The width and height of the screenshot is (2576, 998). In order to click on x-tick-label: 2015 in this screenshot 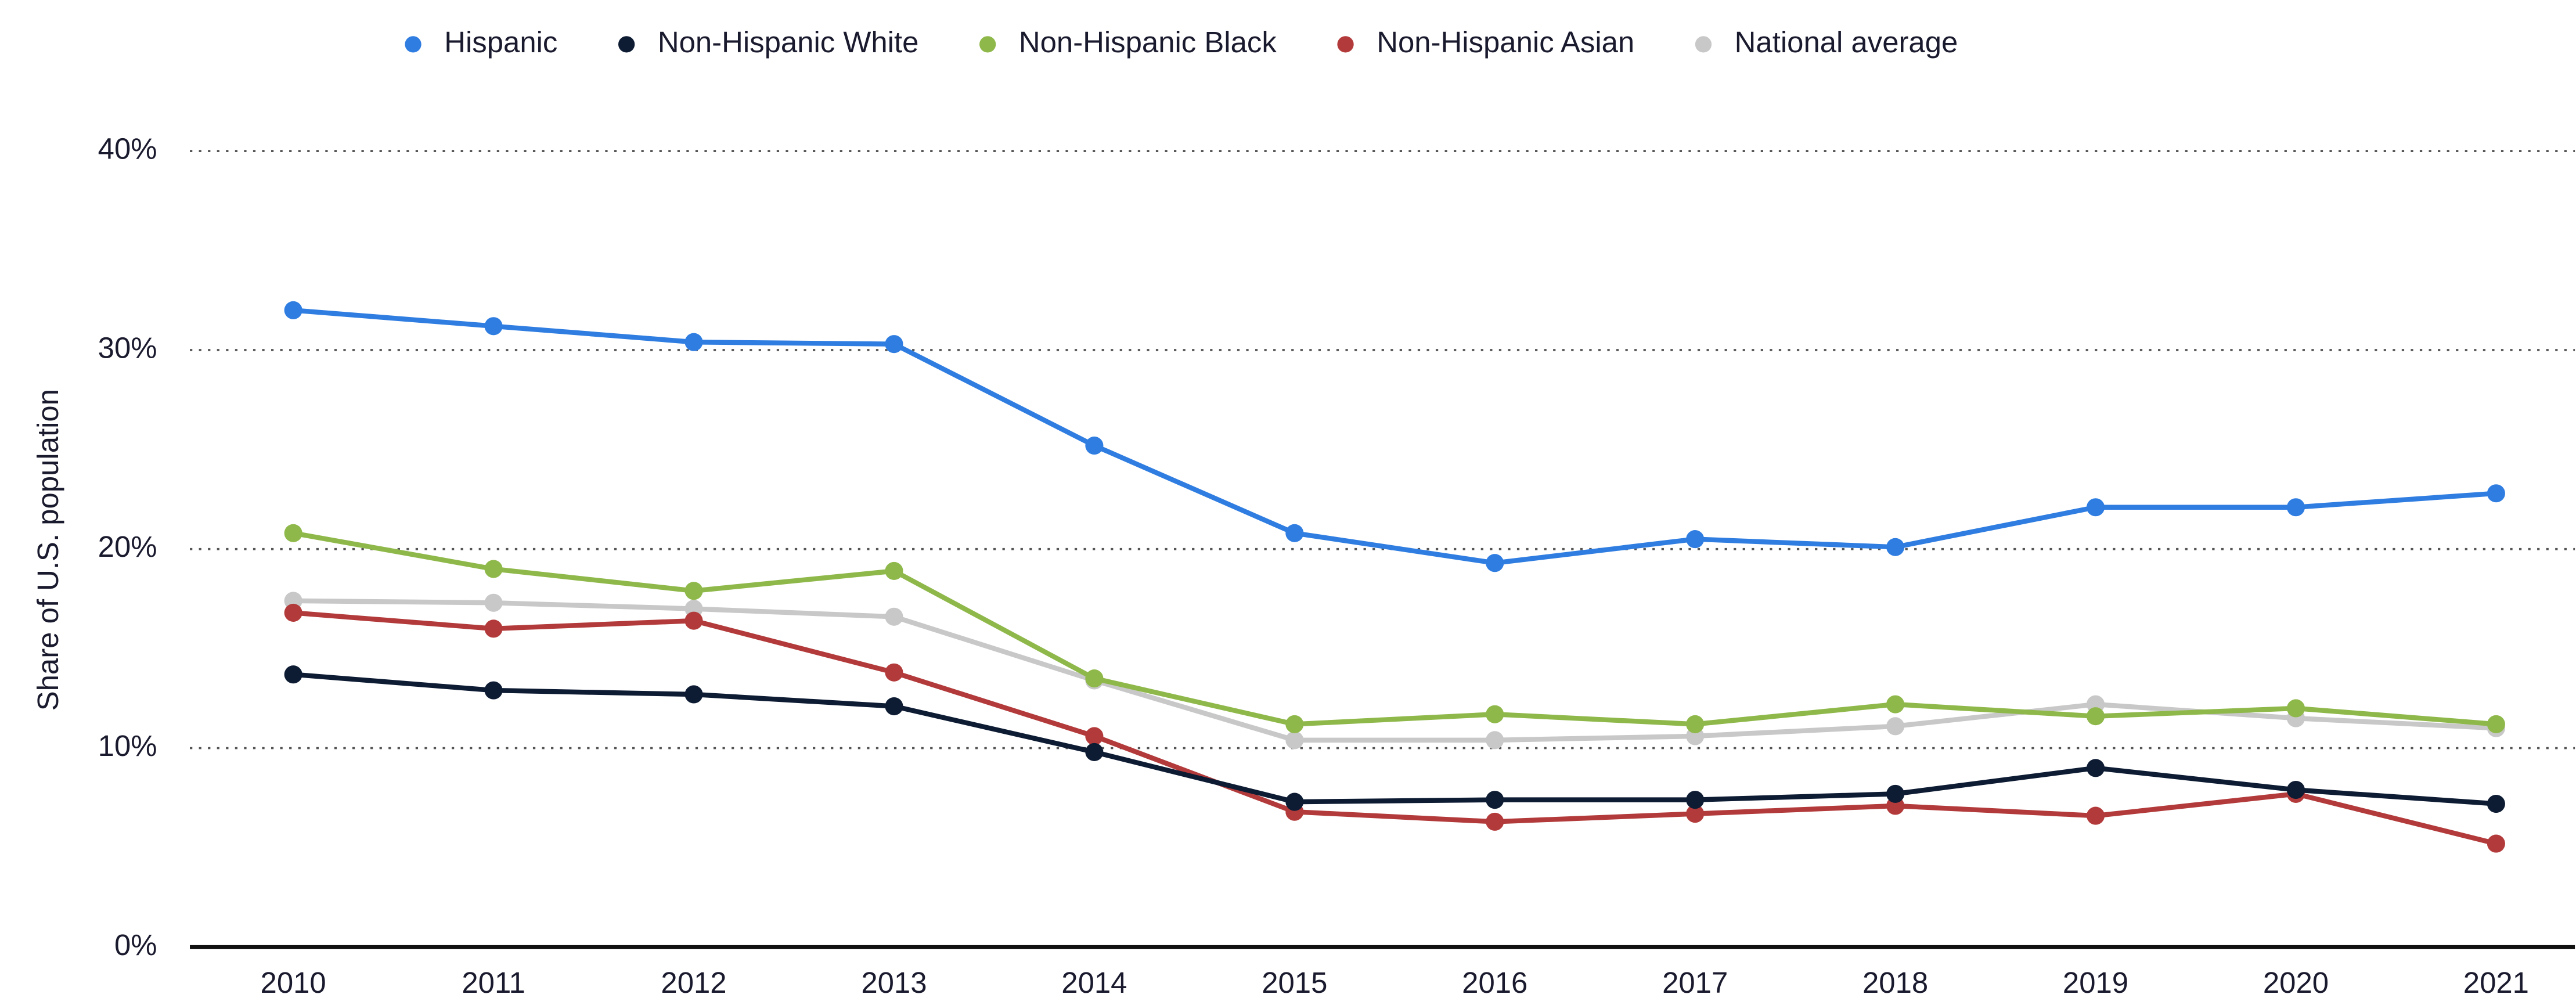, I will do `click(1294, 982)`.